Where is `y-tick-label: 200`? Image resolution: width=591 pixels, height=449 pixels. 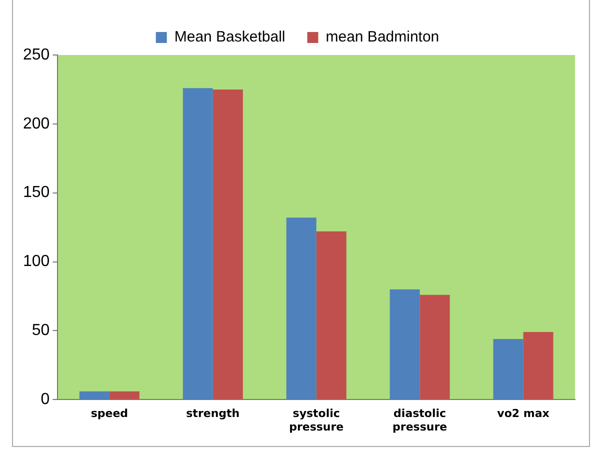
y-tick-label: 200 is located at coordinates (36, 123).